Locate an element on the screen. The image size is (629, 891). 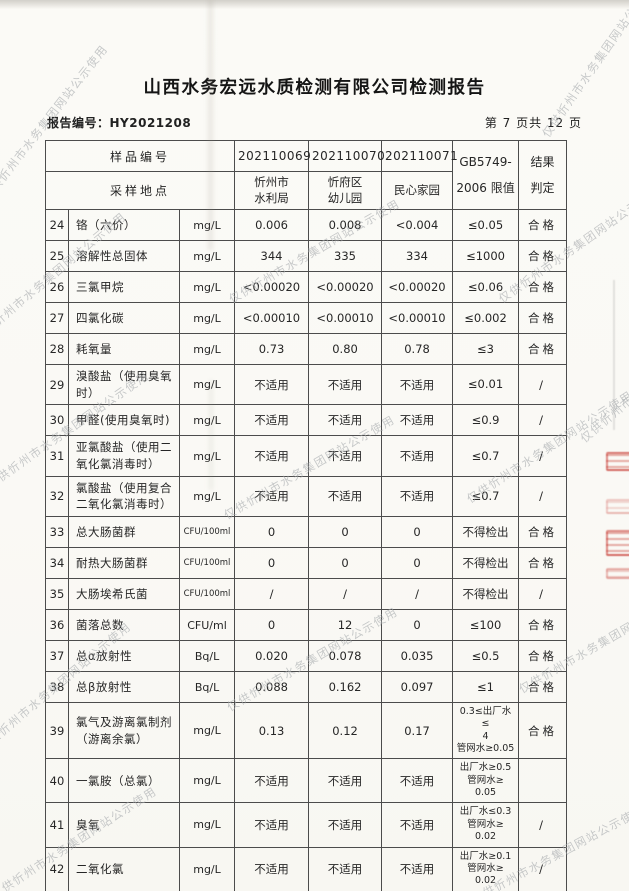
value-sample-1: 0.006 is located at coordinates (272, 225).